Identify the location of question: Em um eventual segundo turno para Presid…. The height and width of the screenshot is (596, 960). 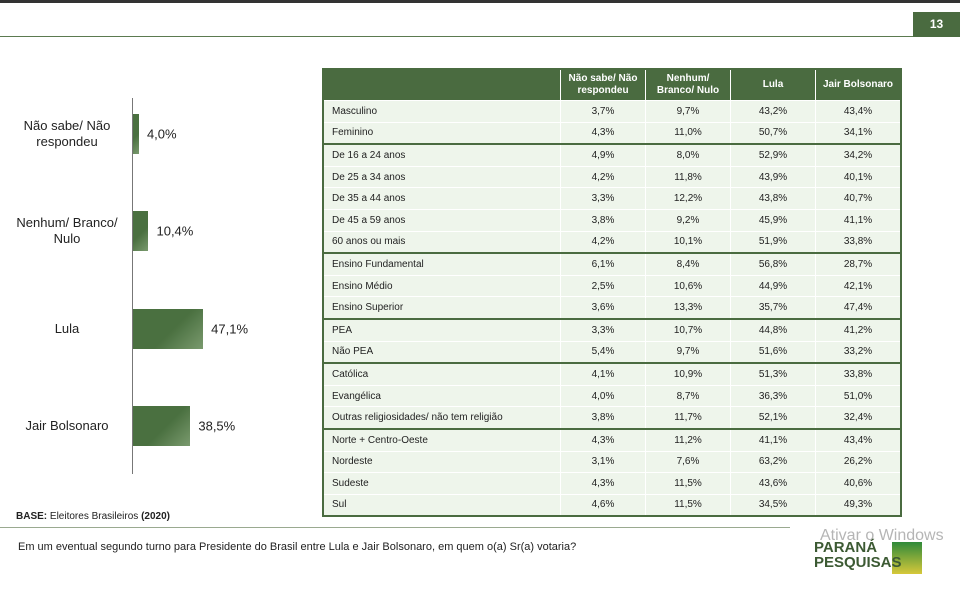
(297, 547).